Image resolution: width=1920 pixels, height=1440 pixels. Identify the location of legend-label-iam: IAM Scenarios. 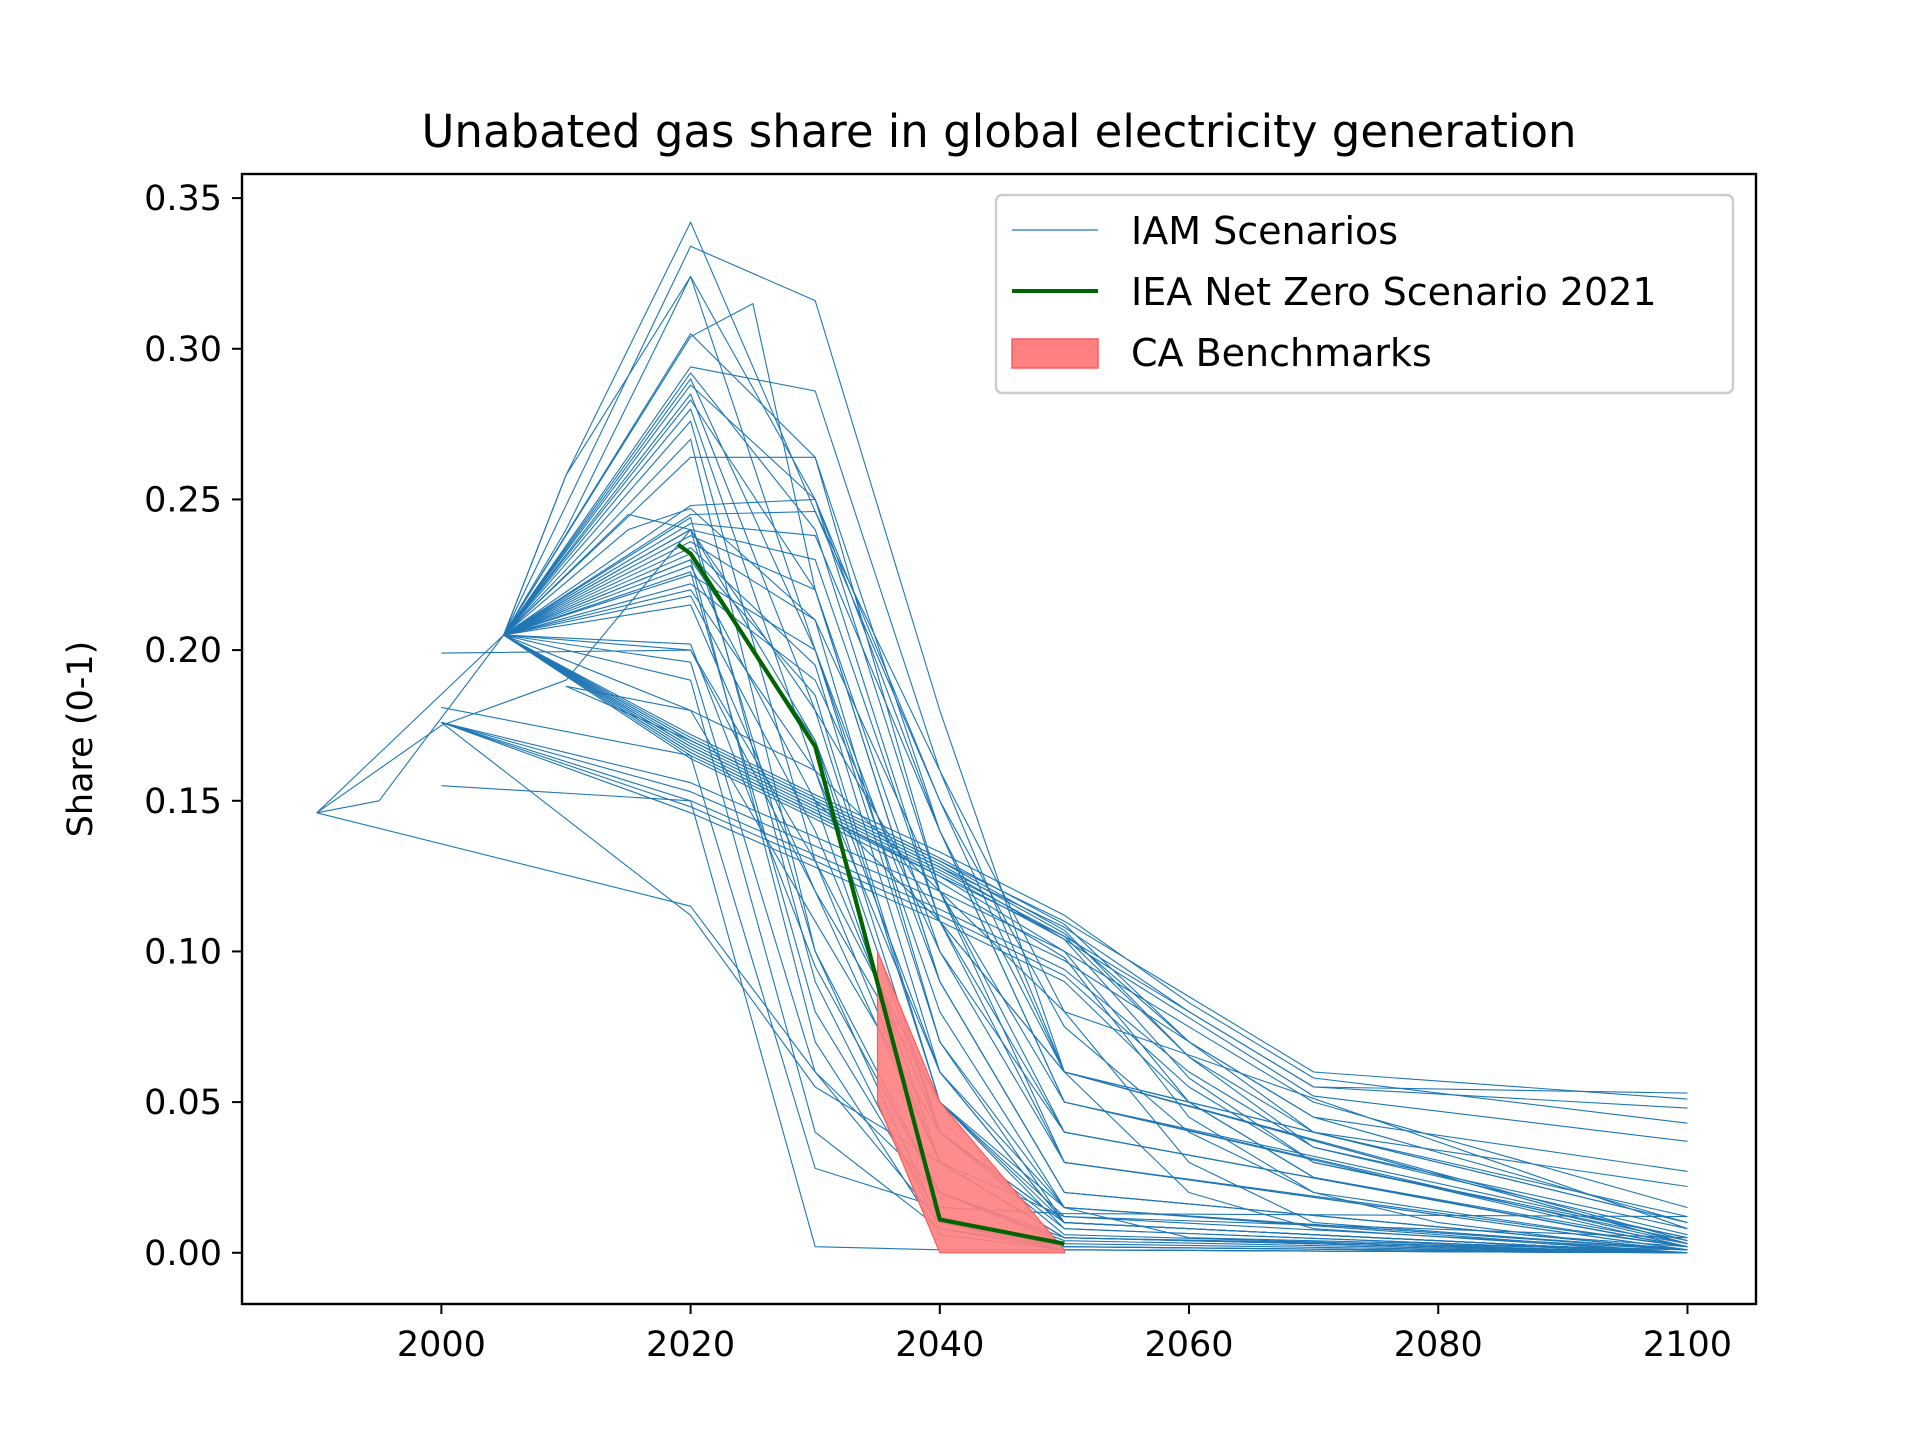
(1264, 231).